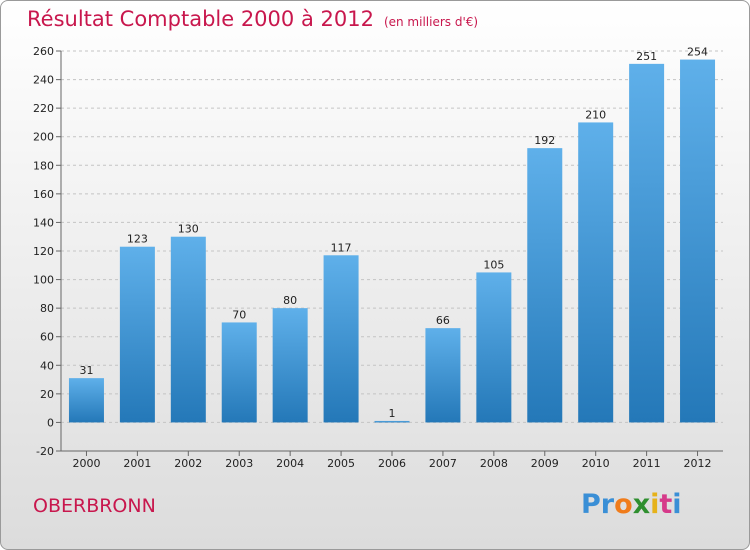 The width and height of the screenshot is (750, 550). Describe the element at coordinates (47, 308) in the screenshot. I see `y-tick-label: 80` at that location.